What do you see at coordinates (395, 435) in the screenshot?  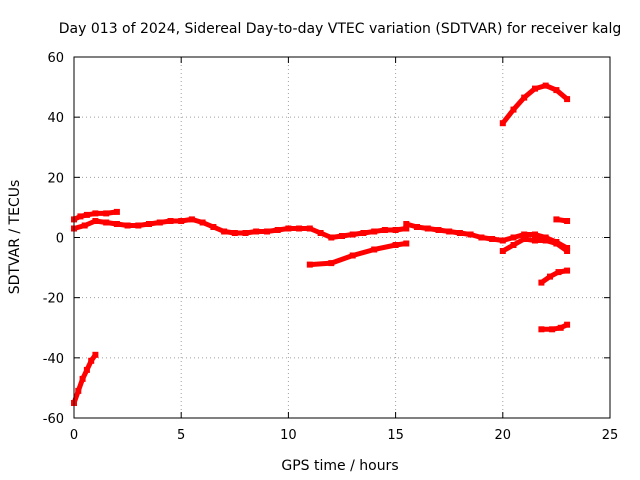 I see `x-tick-label: 15` at bounding box center [395, 435].